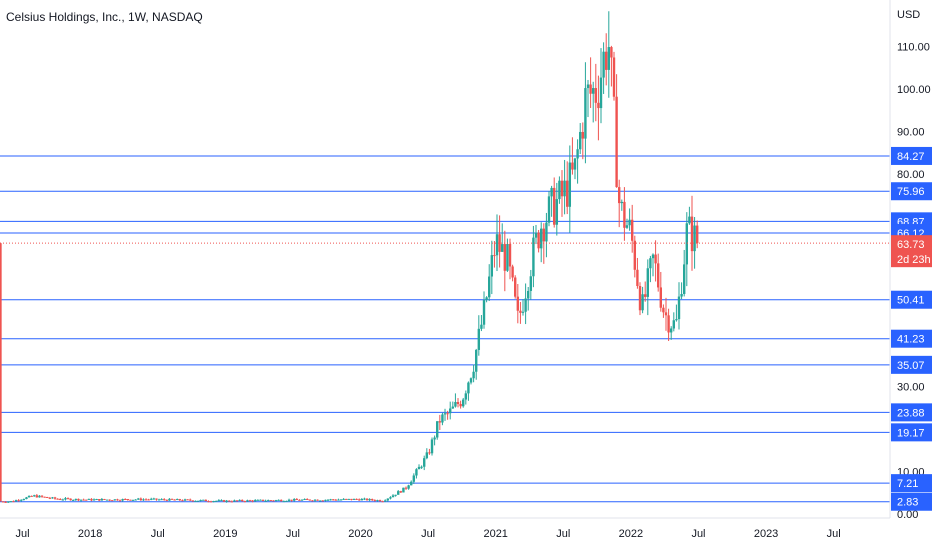 The height and width of the screenshot is (550, 932). What do you see at coordinates (766, 534) in the screenshot?
I see `time-tick-label: 2023` at bounding box center [766, 534].